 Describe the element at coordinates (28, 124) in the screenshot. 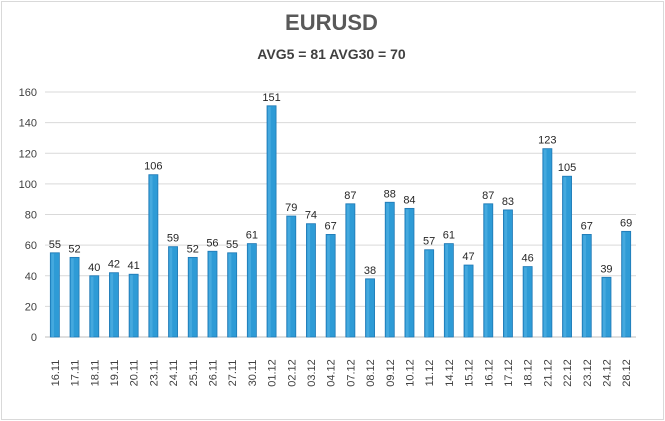

I see `y-tick-label: 140` at that location.